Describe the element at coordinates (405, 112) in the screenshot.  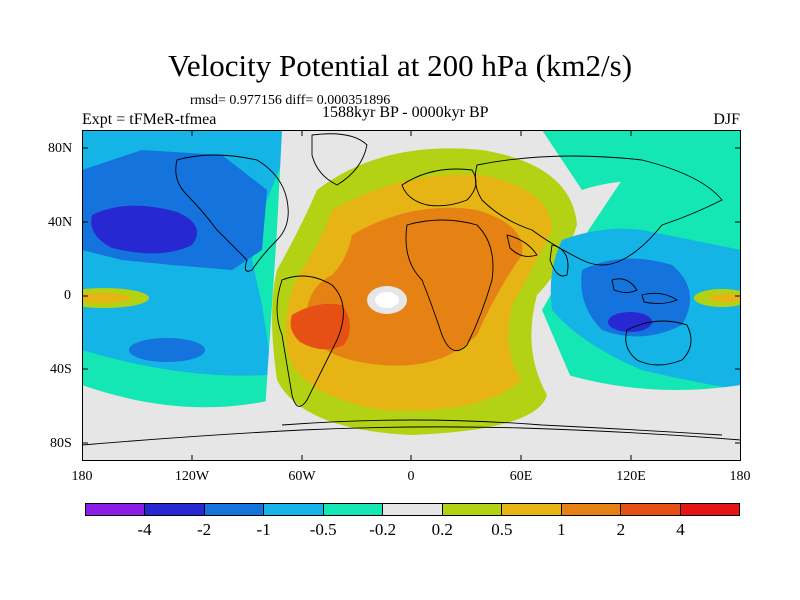
I see `period-label: 1588kyr BP - 0000kyr BP` at that location.